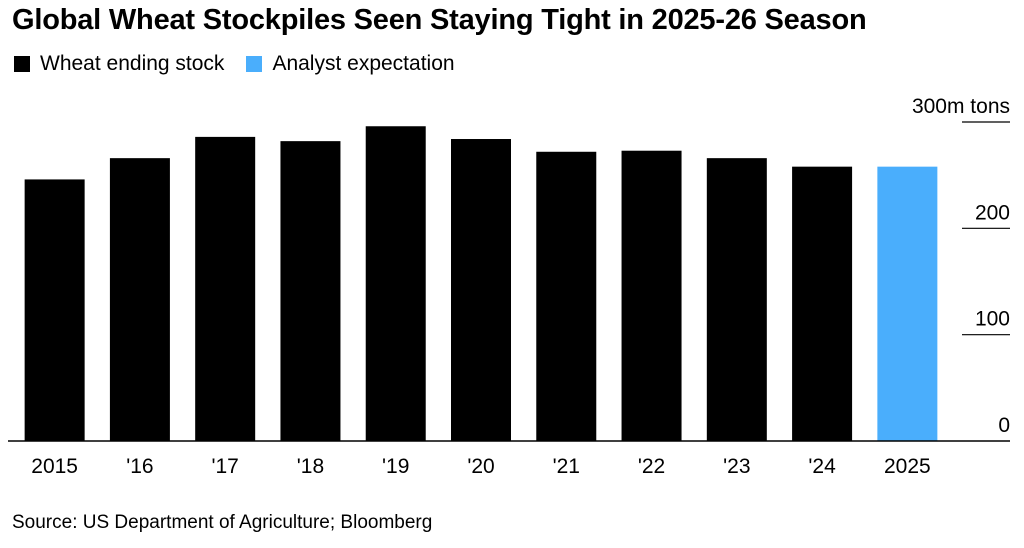 The height and width of the screenshot is (548, 1024). I want to click on y-tick-label-0: 0, so click(1004, 425).